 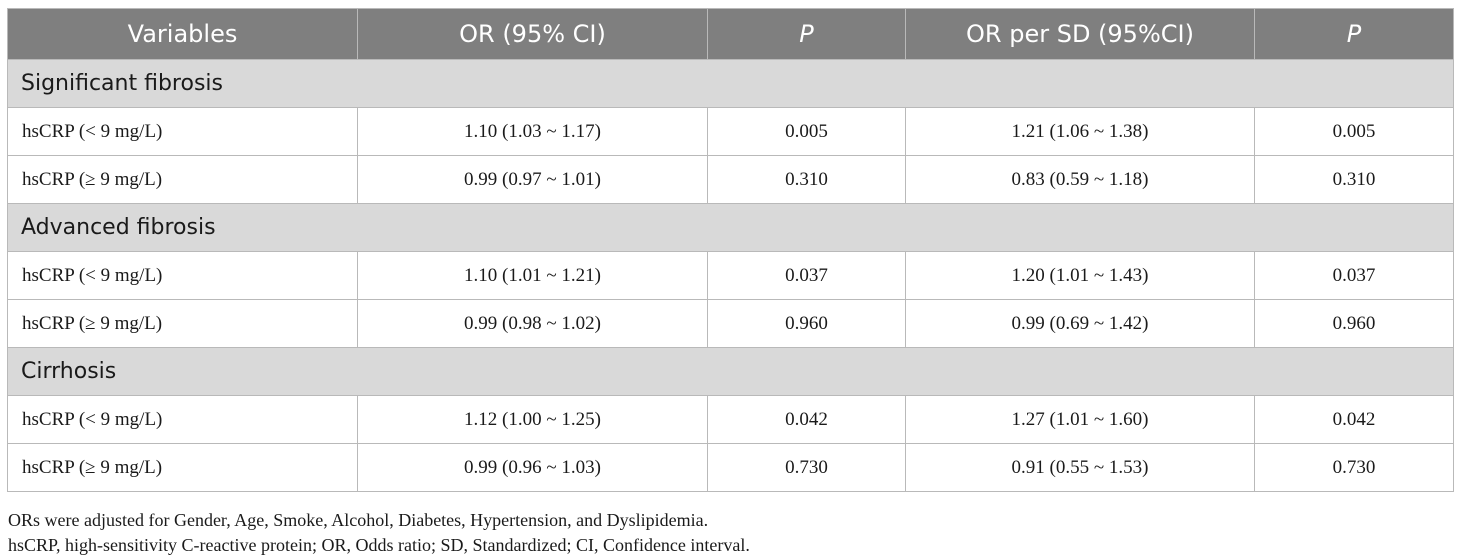 I want to click on header-p: P, so click(x=806, y=34).